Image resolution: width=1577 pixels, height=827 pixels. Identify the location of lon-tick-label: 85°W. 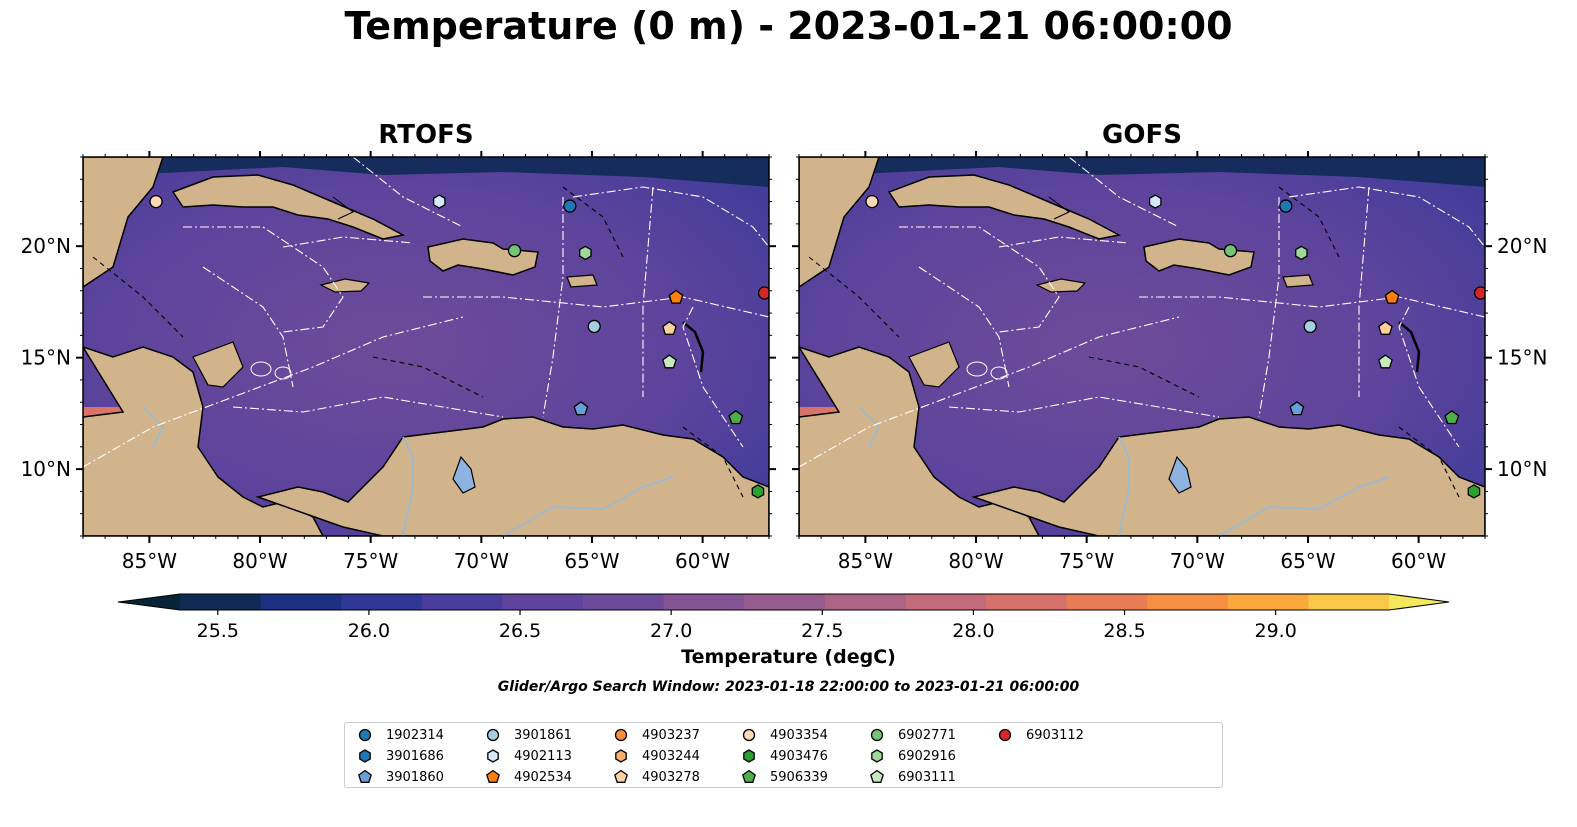
(149, 561).